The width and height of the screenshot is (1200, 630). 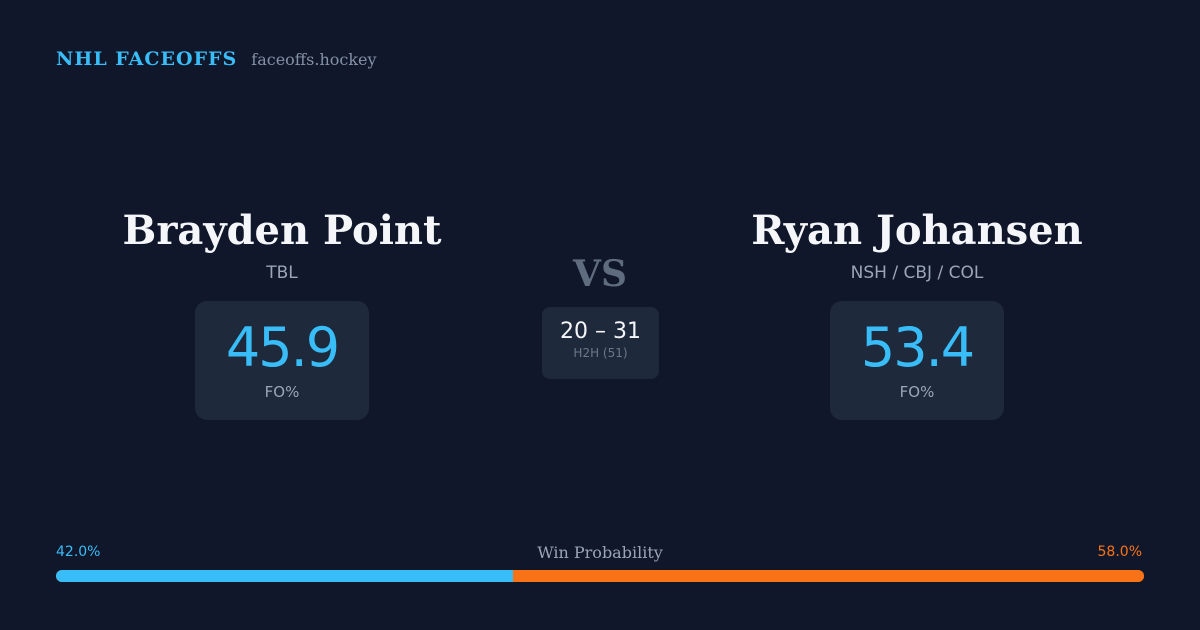 I want to click on brand-header: NHL FACEOFFS faceoffs.hockey, so click(x=216, y=59).